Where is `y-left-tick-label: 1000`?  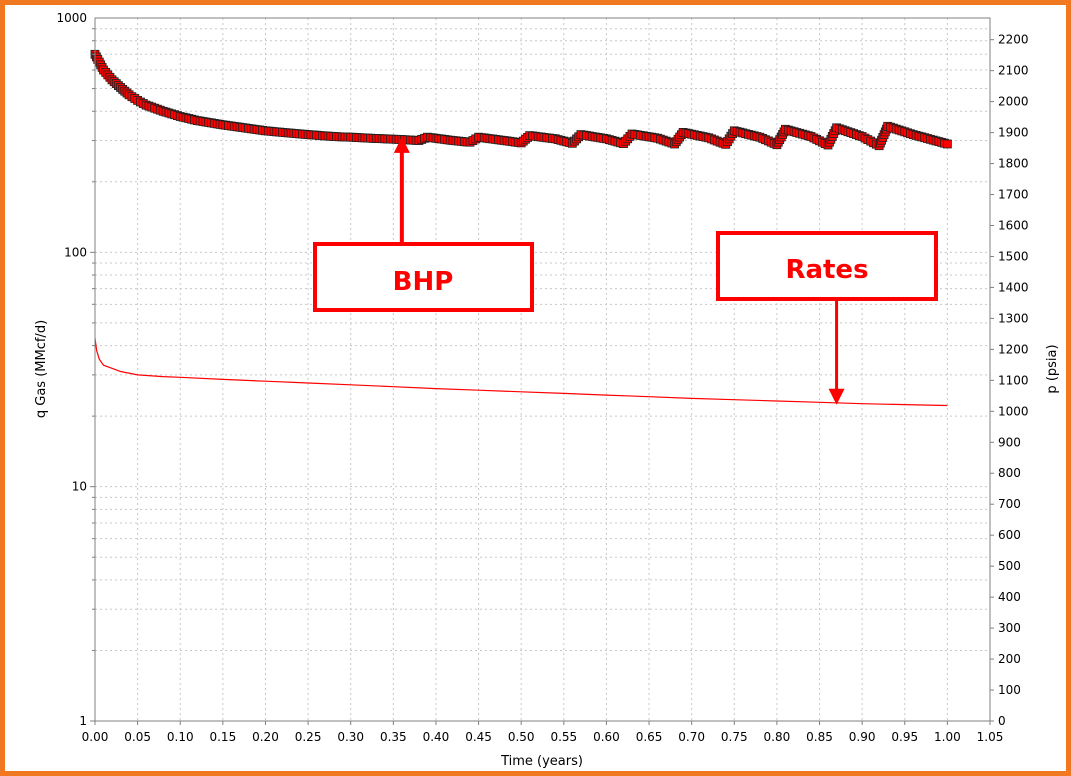 y-left-tick-label: 1000 is located at coordinates (71, 18).